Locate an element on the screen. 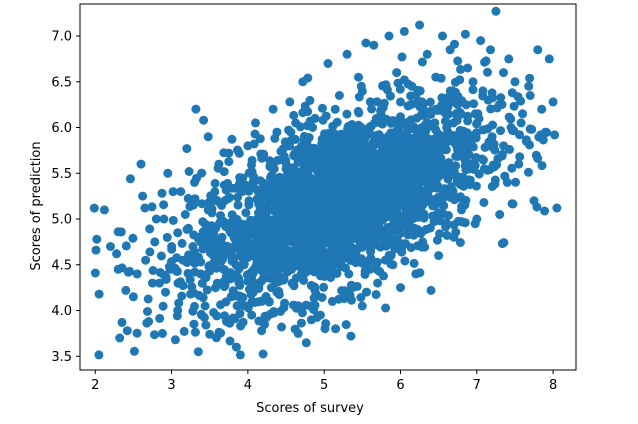 Image resolution: width=638 pixels, height=424 pixels. x-tick-label: 2 is located at coordinates (95, 385).